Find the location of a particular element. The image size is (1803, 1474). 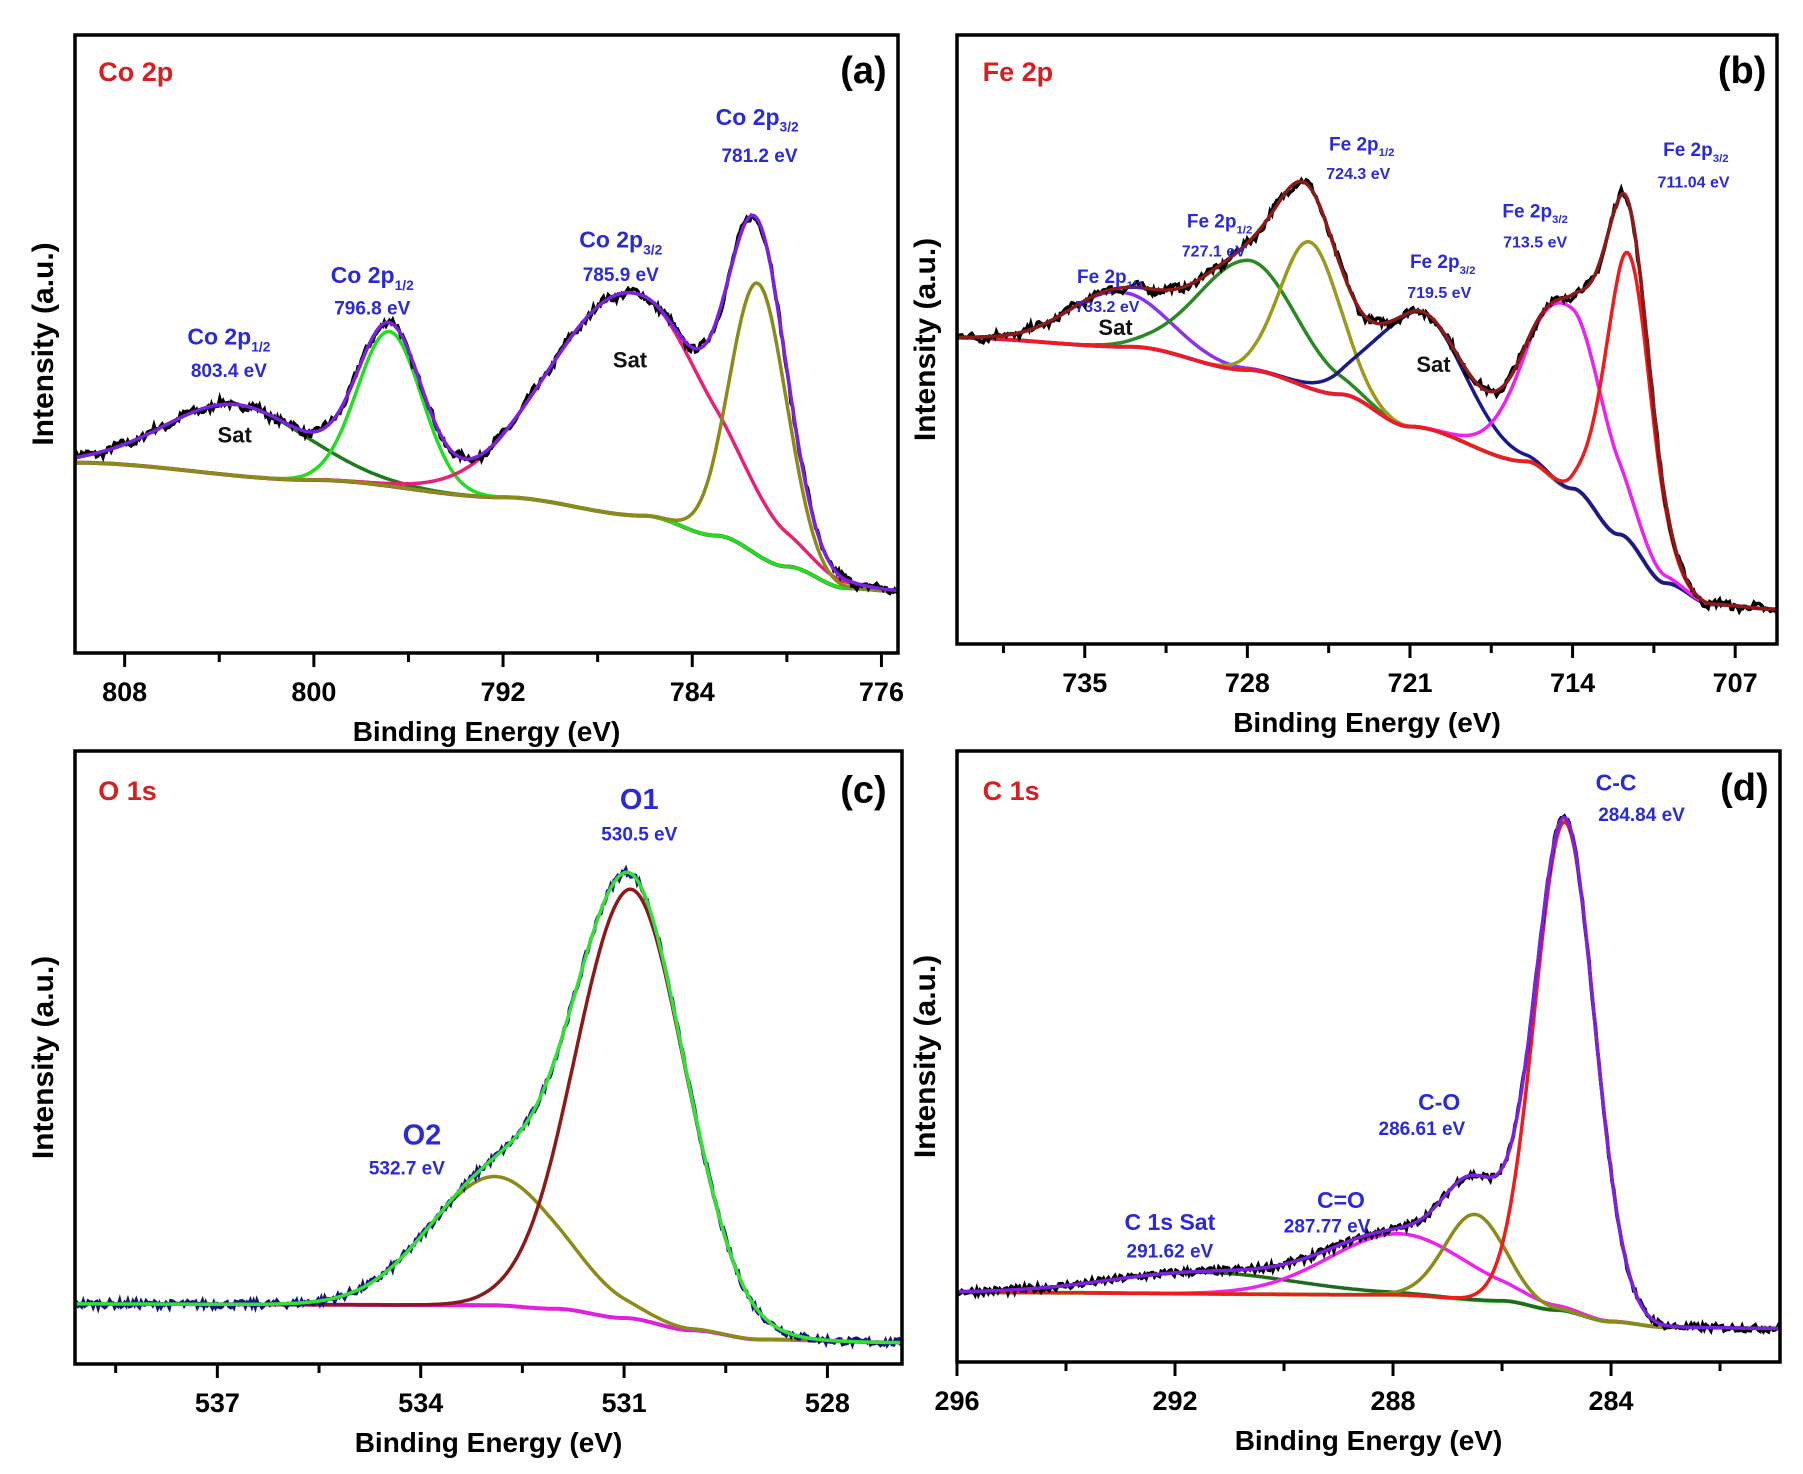

experimental-spectrum is located at coordinates (486, 404).